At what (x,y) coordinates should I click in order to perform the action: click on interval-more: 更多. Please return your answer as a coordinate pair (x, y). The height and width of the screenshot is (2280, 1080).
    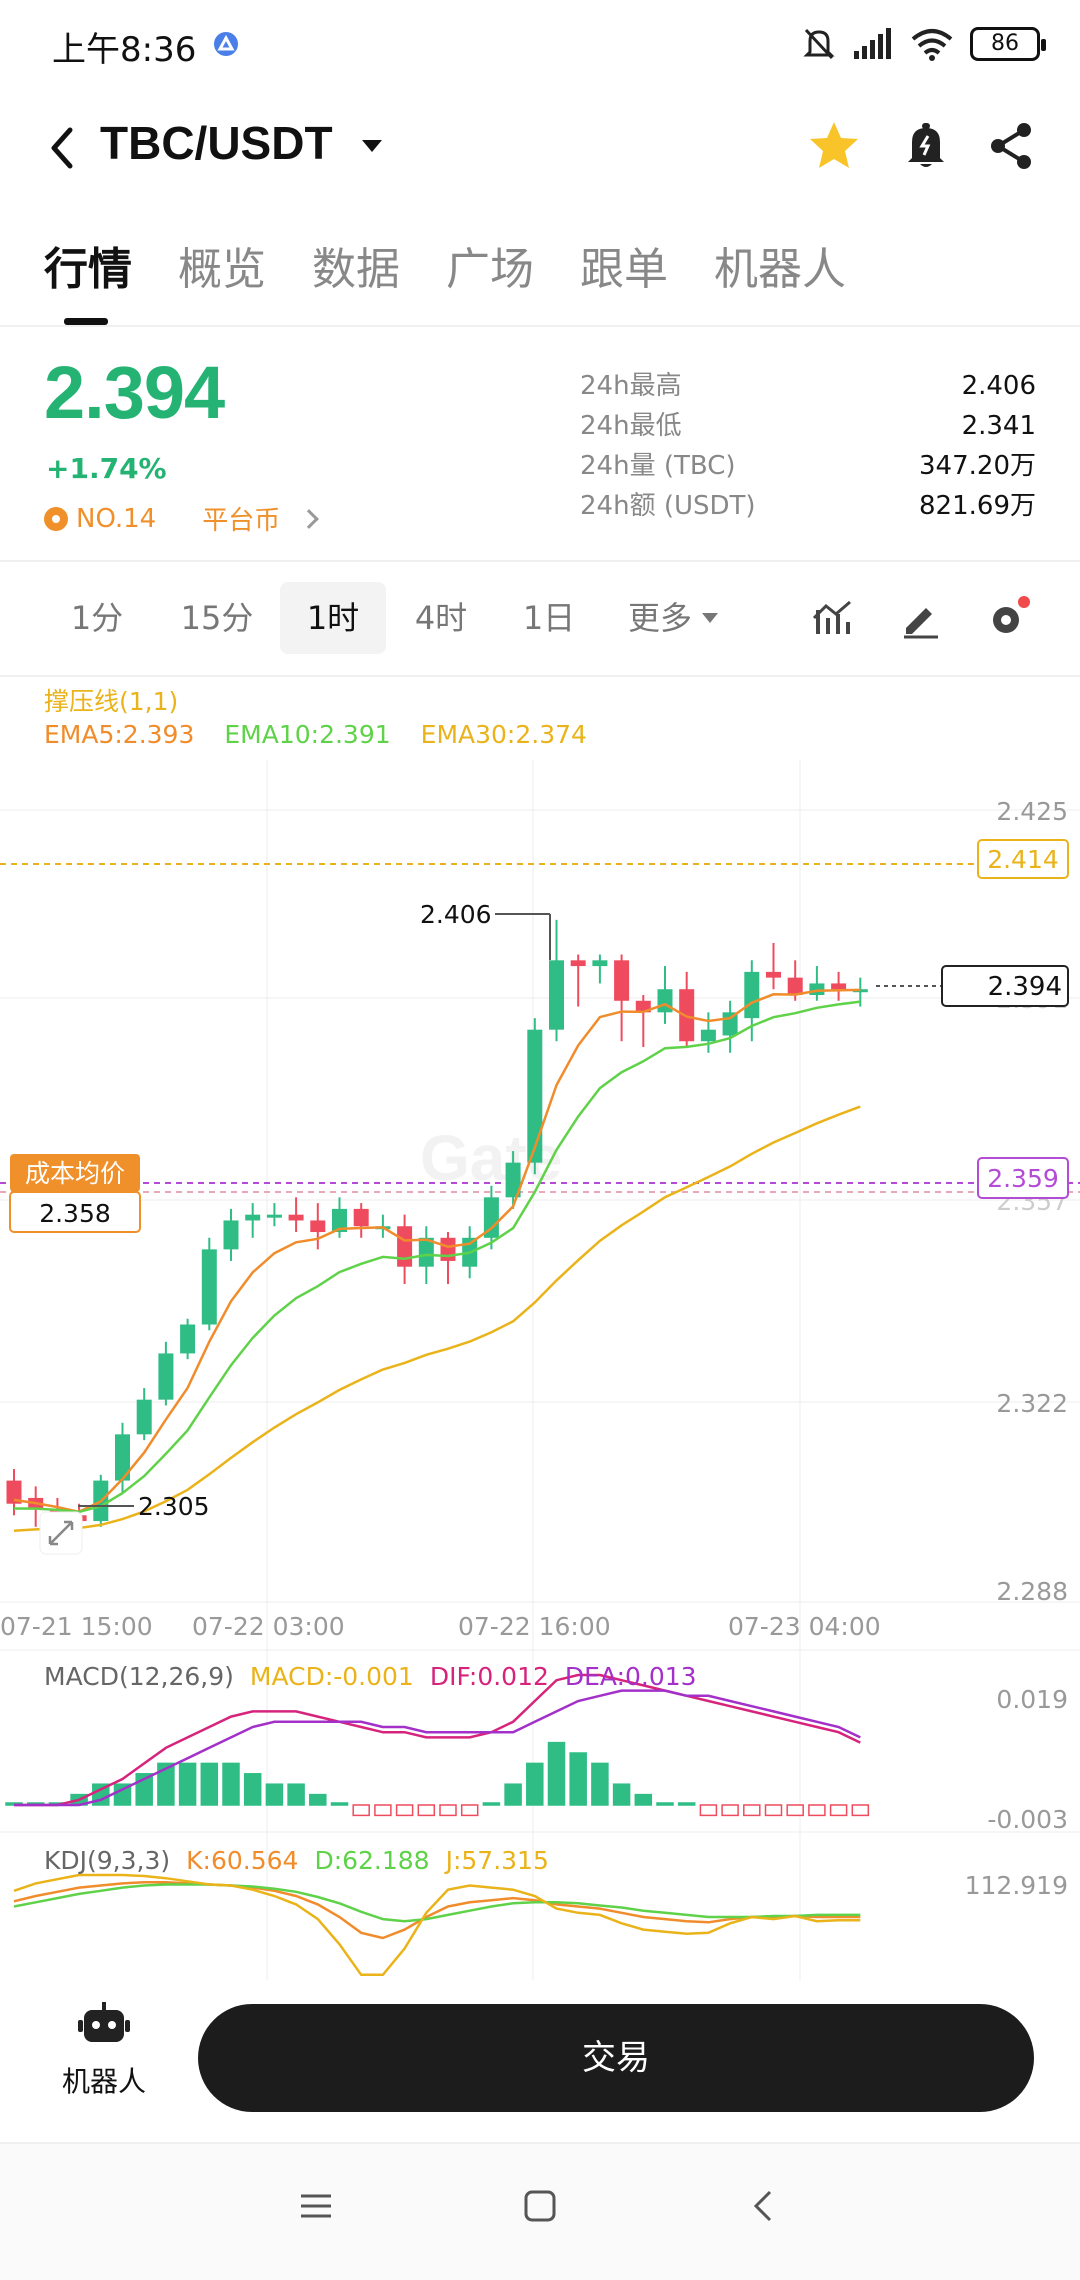
    Looking at the image, I should click on (683, 618).